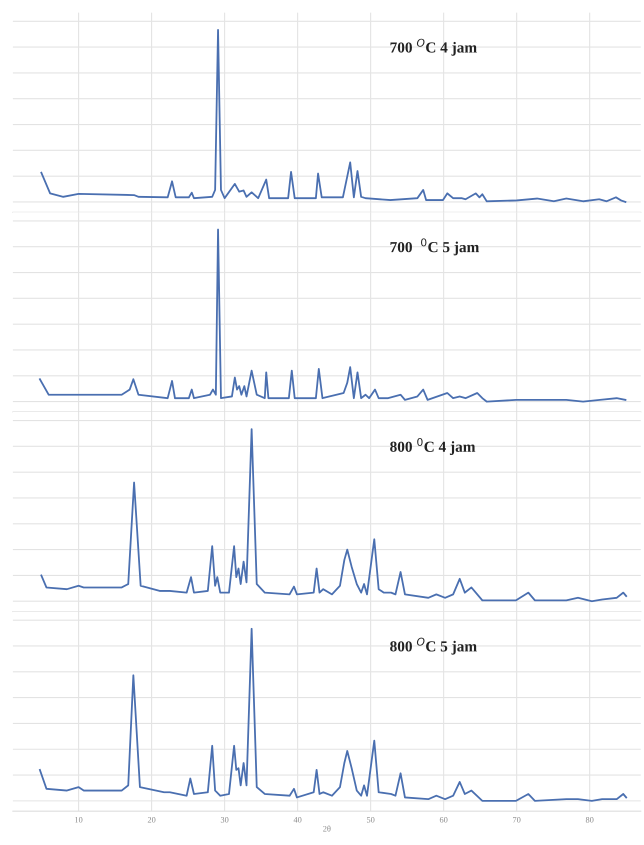 Image resolution: width=644 pixels, height=845 pixels. Describe the element at coordinates (224, 819) in the screenshot. I see `x-tick-label: 30` at that location.